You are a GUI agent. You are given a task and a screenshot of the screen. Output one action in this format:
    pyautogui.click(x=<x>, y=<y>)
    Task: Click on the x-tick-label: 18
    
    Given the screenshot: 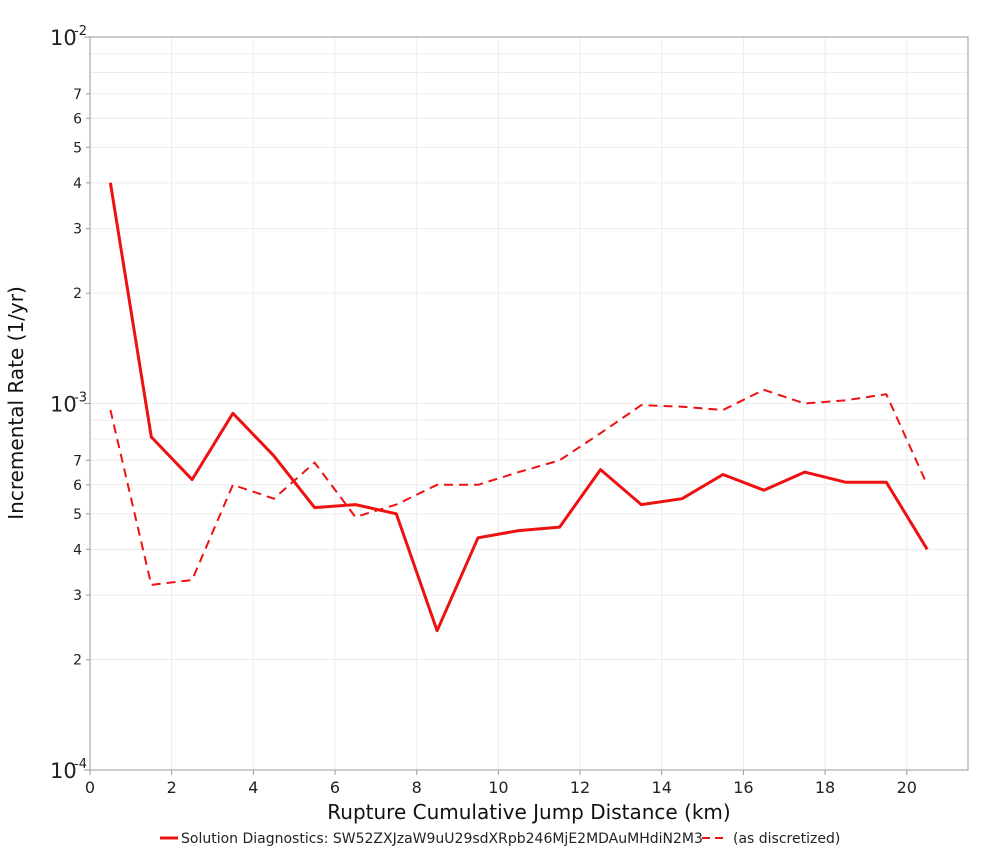 What is the action you would take?
    pyautogui.click(x=825, y=787)
    